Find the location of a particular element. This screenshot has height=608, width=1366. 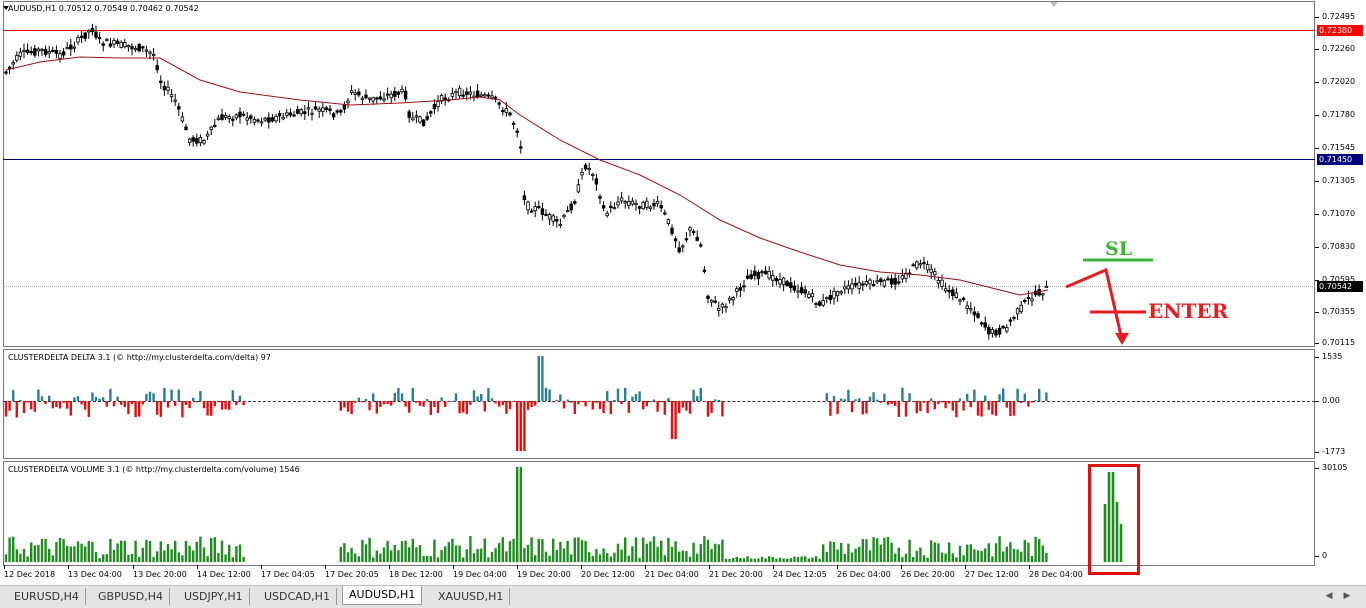

tabs-scroll-left-icon: ◀ is located at coordinates (1329, 596).